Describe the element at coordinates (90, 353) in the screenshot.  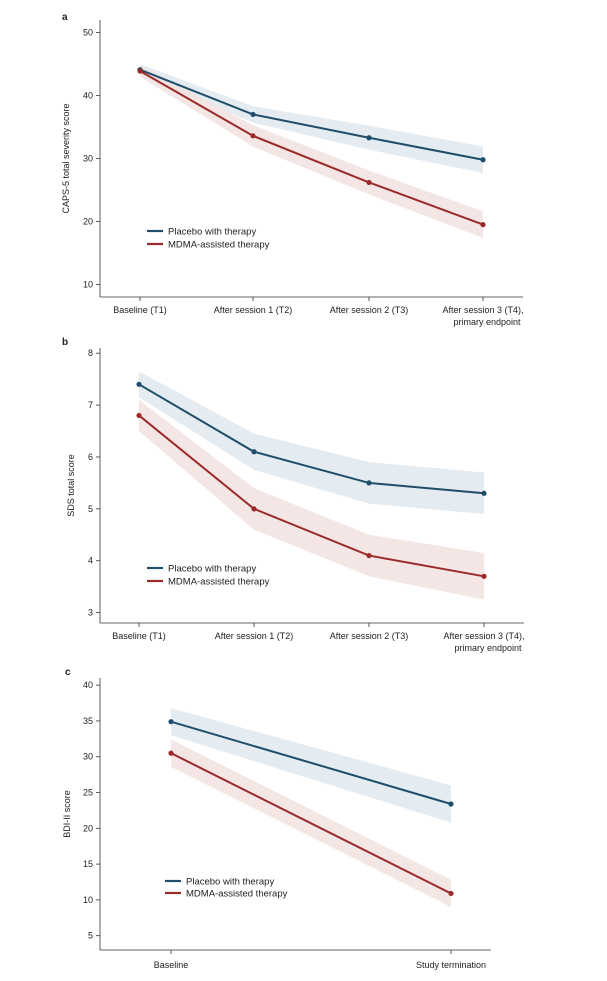
I see `y-tick-label: 8` at that location.